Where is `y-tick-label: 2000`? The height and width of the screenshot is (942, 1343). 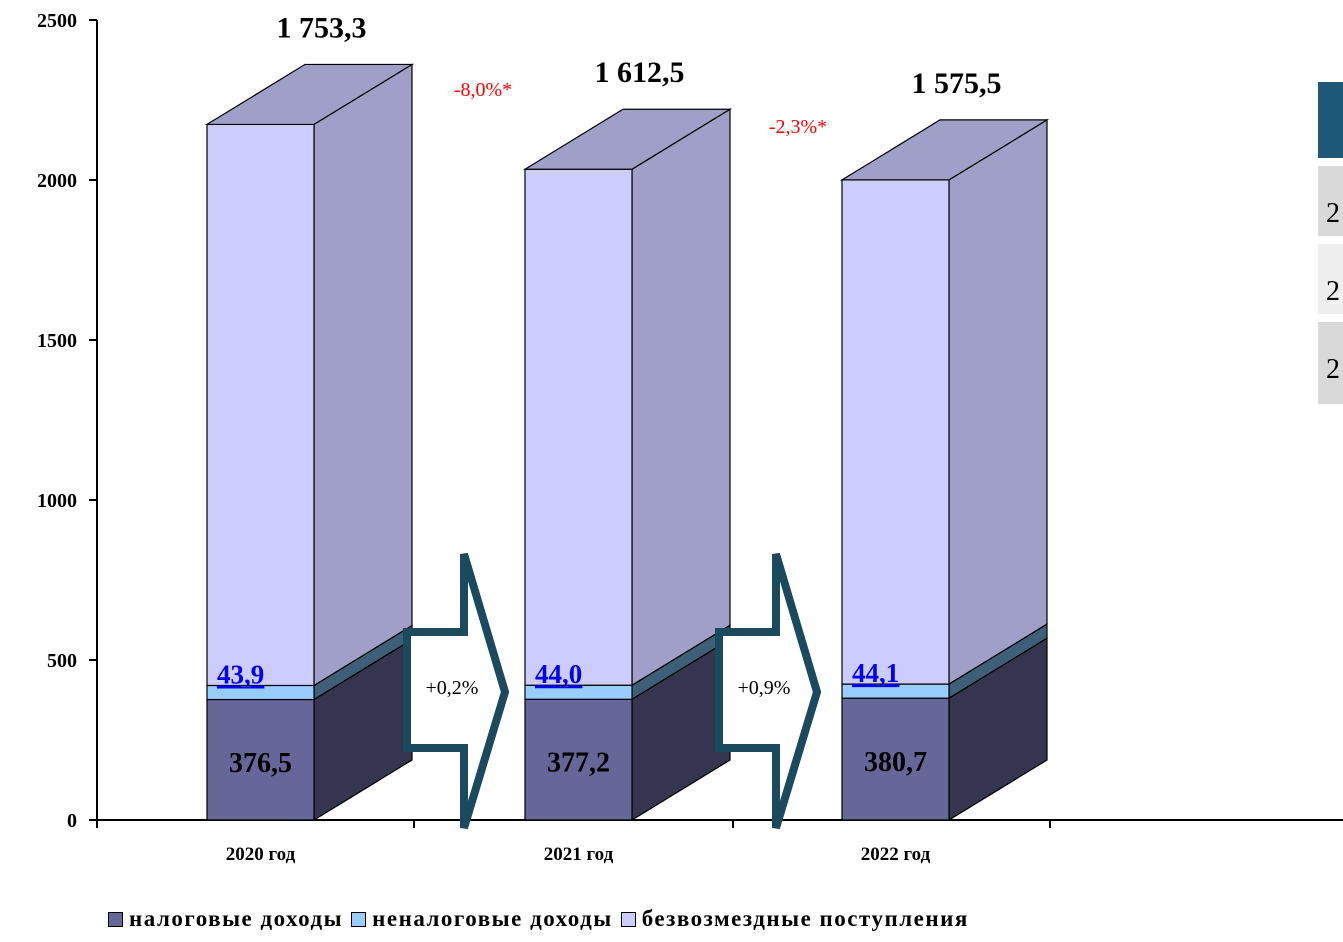
y-tick-label: 2000 is located at coordinates (57, 181).